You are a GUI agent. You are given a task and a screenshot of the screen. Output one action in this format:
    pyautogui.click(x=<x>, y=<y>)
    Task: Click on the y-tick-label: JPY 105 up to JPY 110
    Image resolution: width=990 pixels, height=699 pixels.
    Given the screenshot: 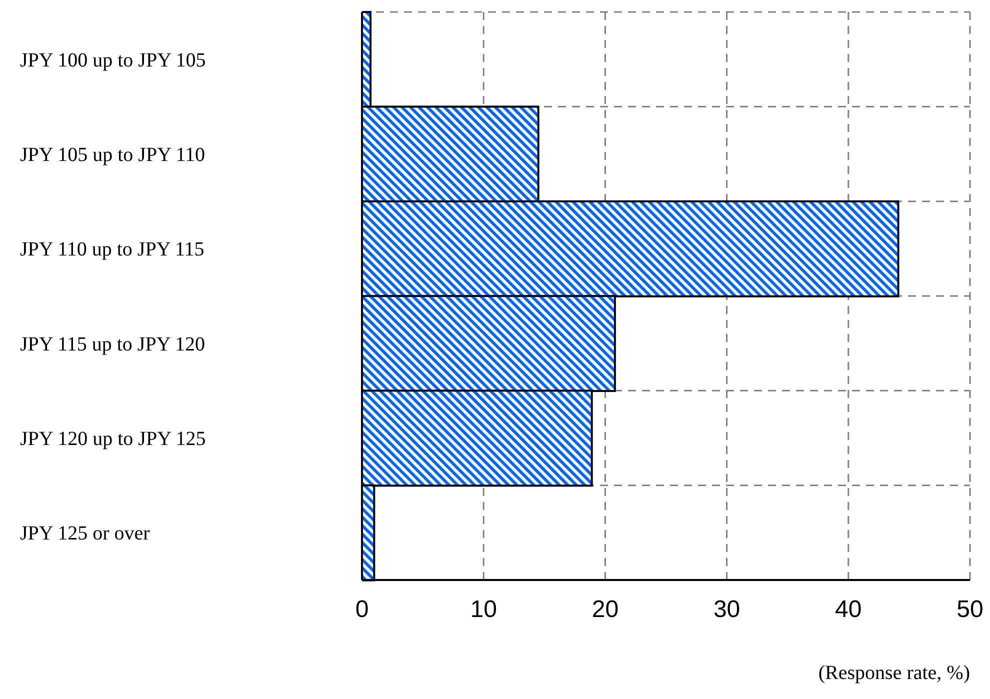 What is the action you would take?
    pyautogui.click(x=113, y=155)
    